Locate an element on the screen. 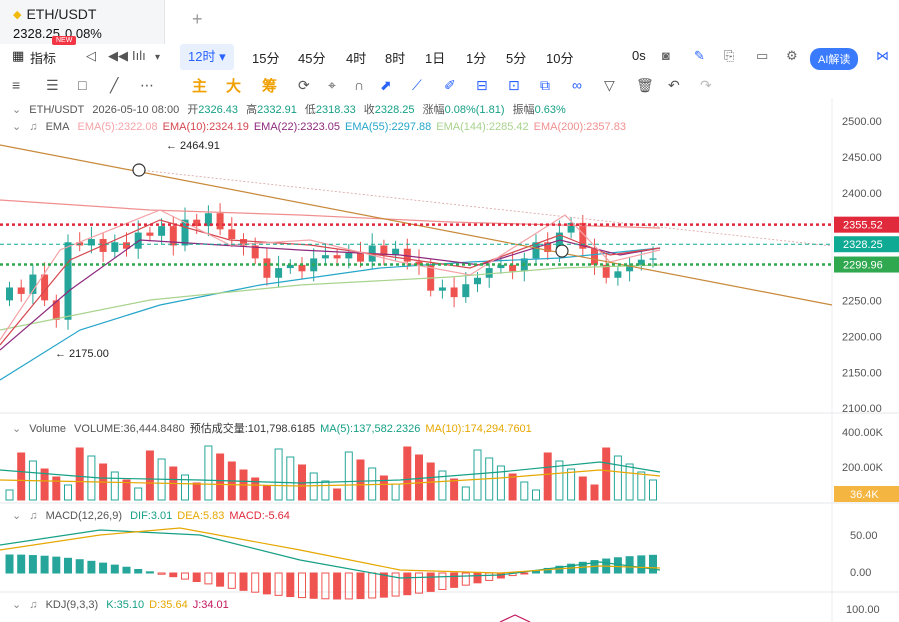  cursor-icon: ⬈ is located at coordinates (386, 85).